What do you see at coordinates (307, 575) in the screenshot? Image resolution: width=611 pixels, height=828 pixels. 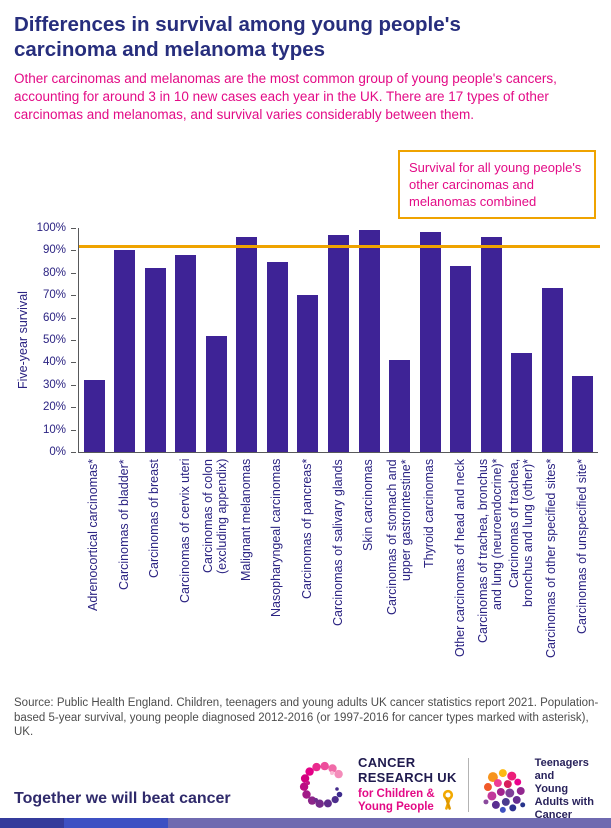 I see `x-label-column: Carcinomas of pancreas*` at bounding box center [307, 575].